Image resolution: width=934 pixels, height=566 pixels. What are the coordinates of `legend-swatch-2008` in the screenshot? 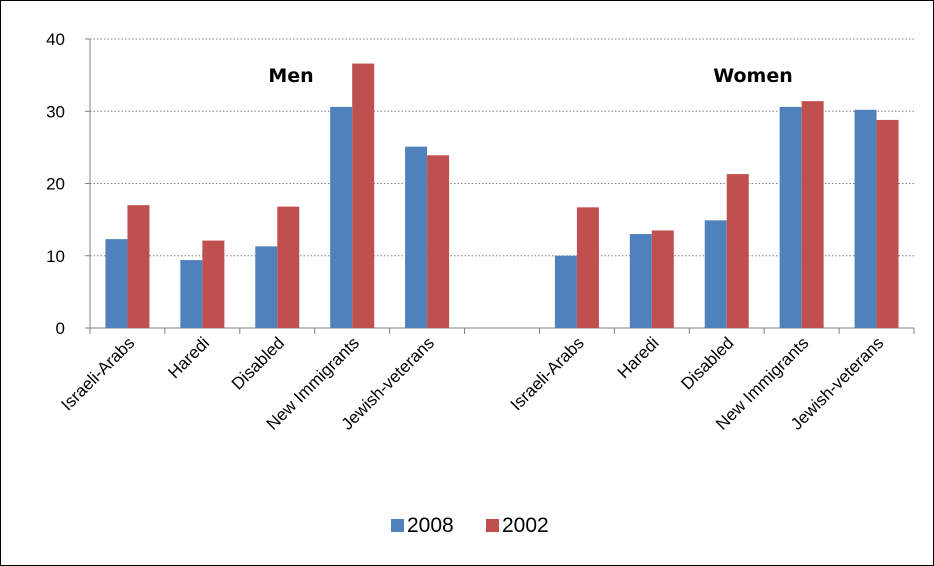 It's located at (397, 525).